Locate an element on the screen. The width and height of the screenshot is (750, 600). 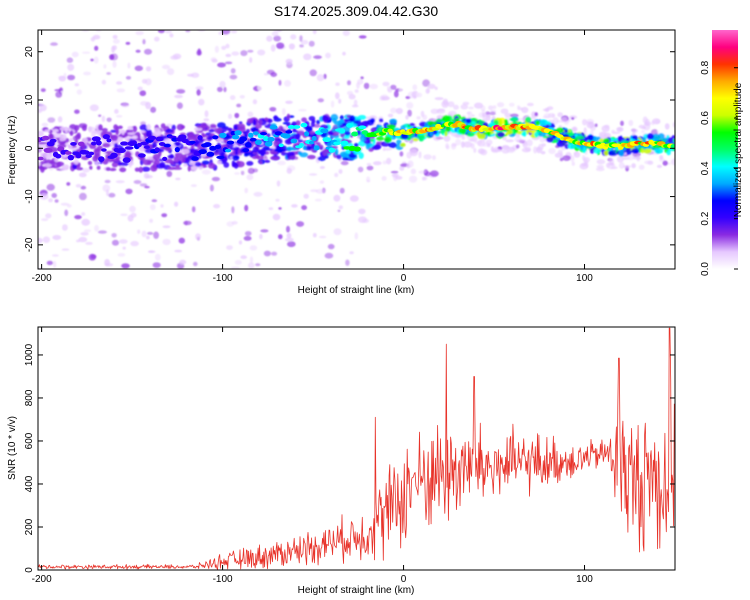
snr-ytick-label: 200 is located at coordinates (29, 526).